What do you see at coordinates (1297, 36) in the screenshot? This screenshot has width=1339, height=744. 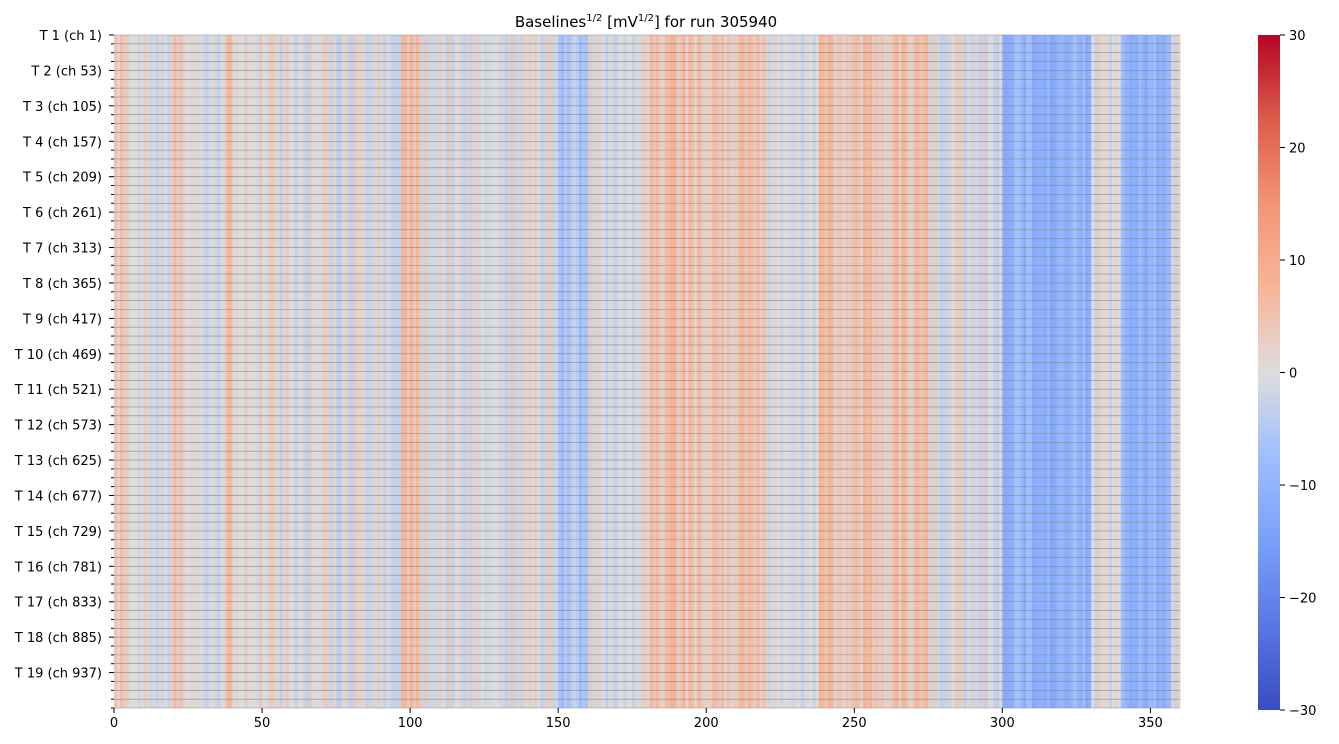 I see `colorbar-tick-label: 30` at bounding box center [1297, 36].